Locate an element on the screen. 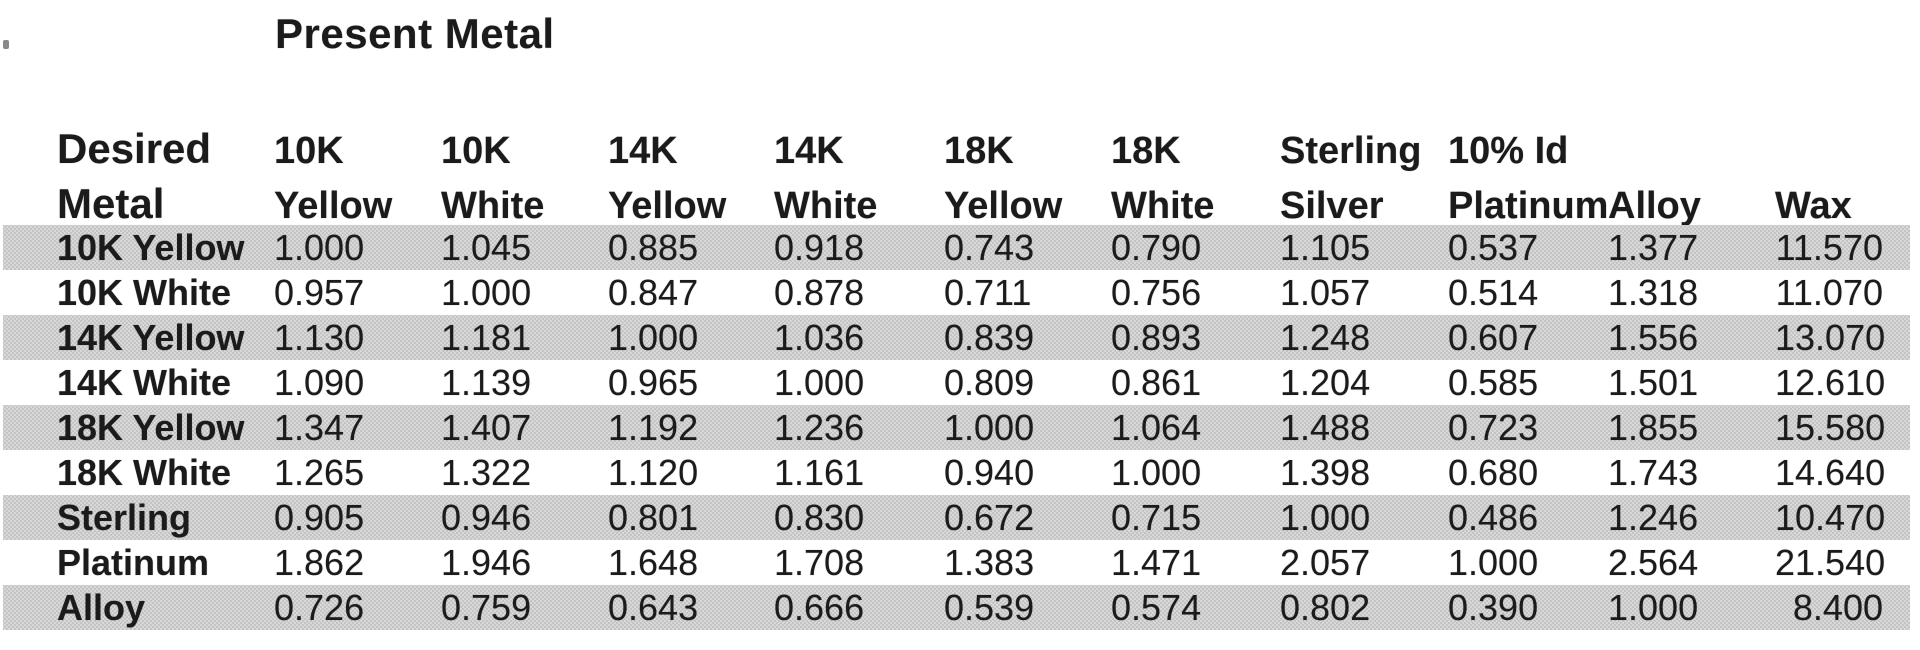 This screenshot has width=1920, height=650. value-cell: 0.607 is located at coordinates (1493, 337).